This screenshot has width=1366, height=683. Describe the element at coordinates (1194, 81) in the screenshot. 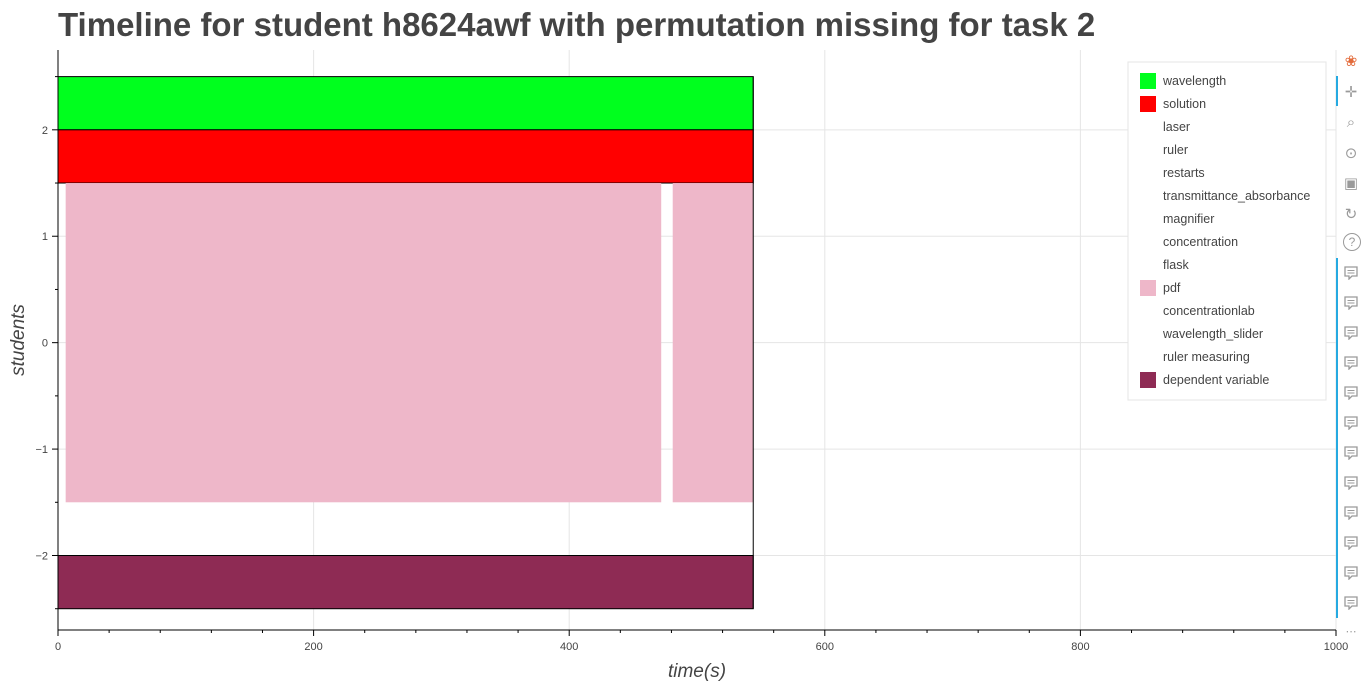

I see `legend-label: wavelength` at that location.